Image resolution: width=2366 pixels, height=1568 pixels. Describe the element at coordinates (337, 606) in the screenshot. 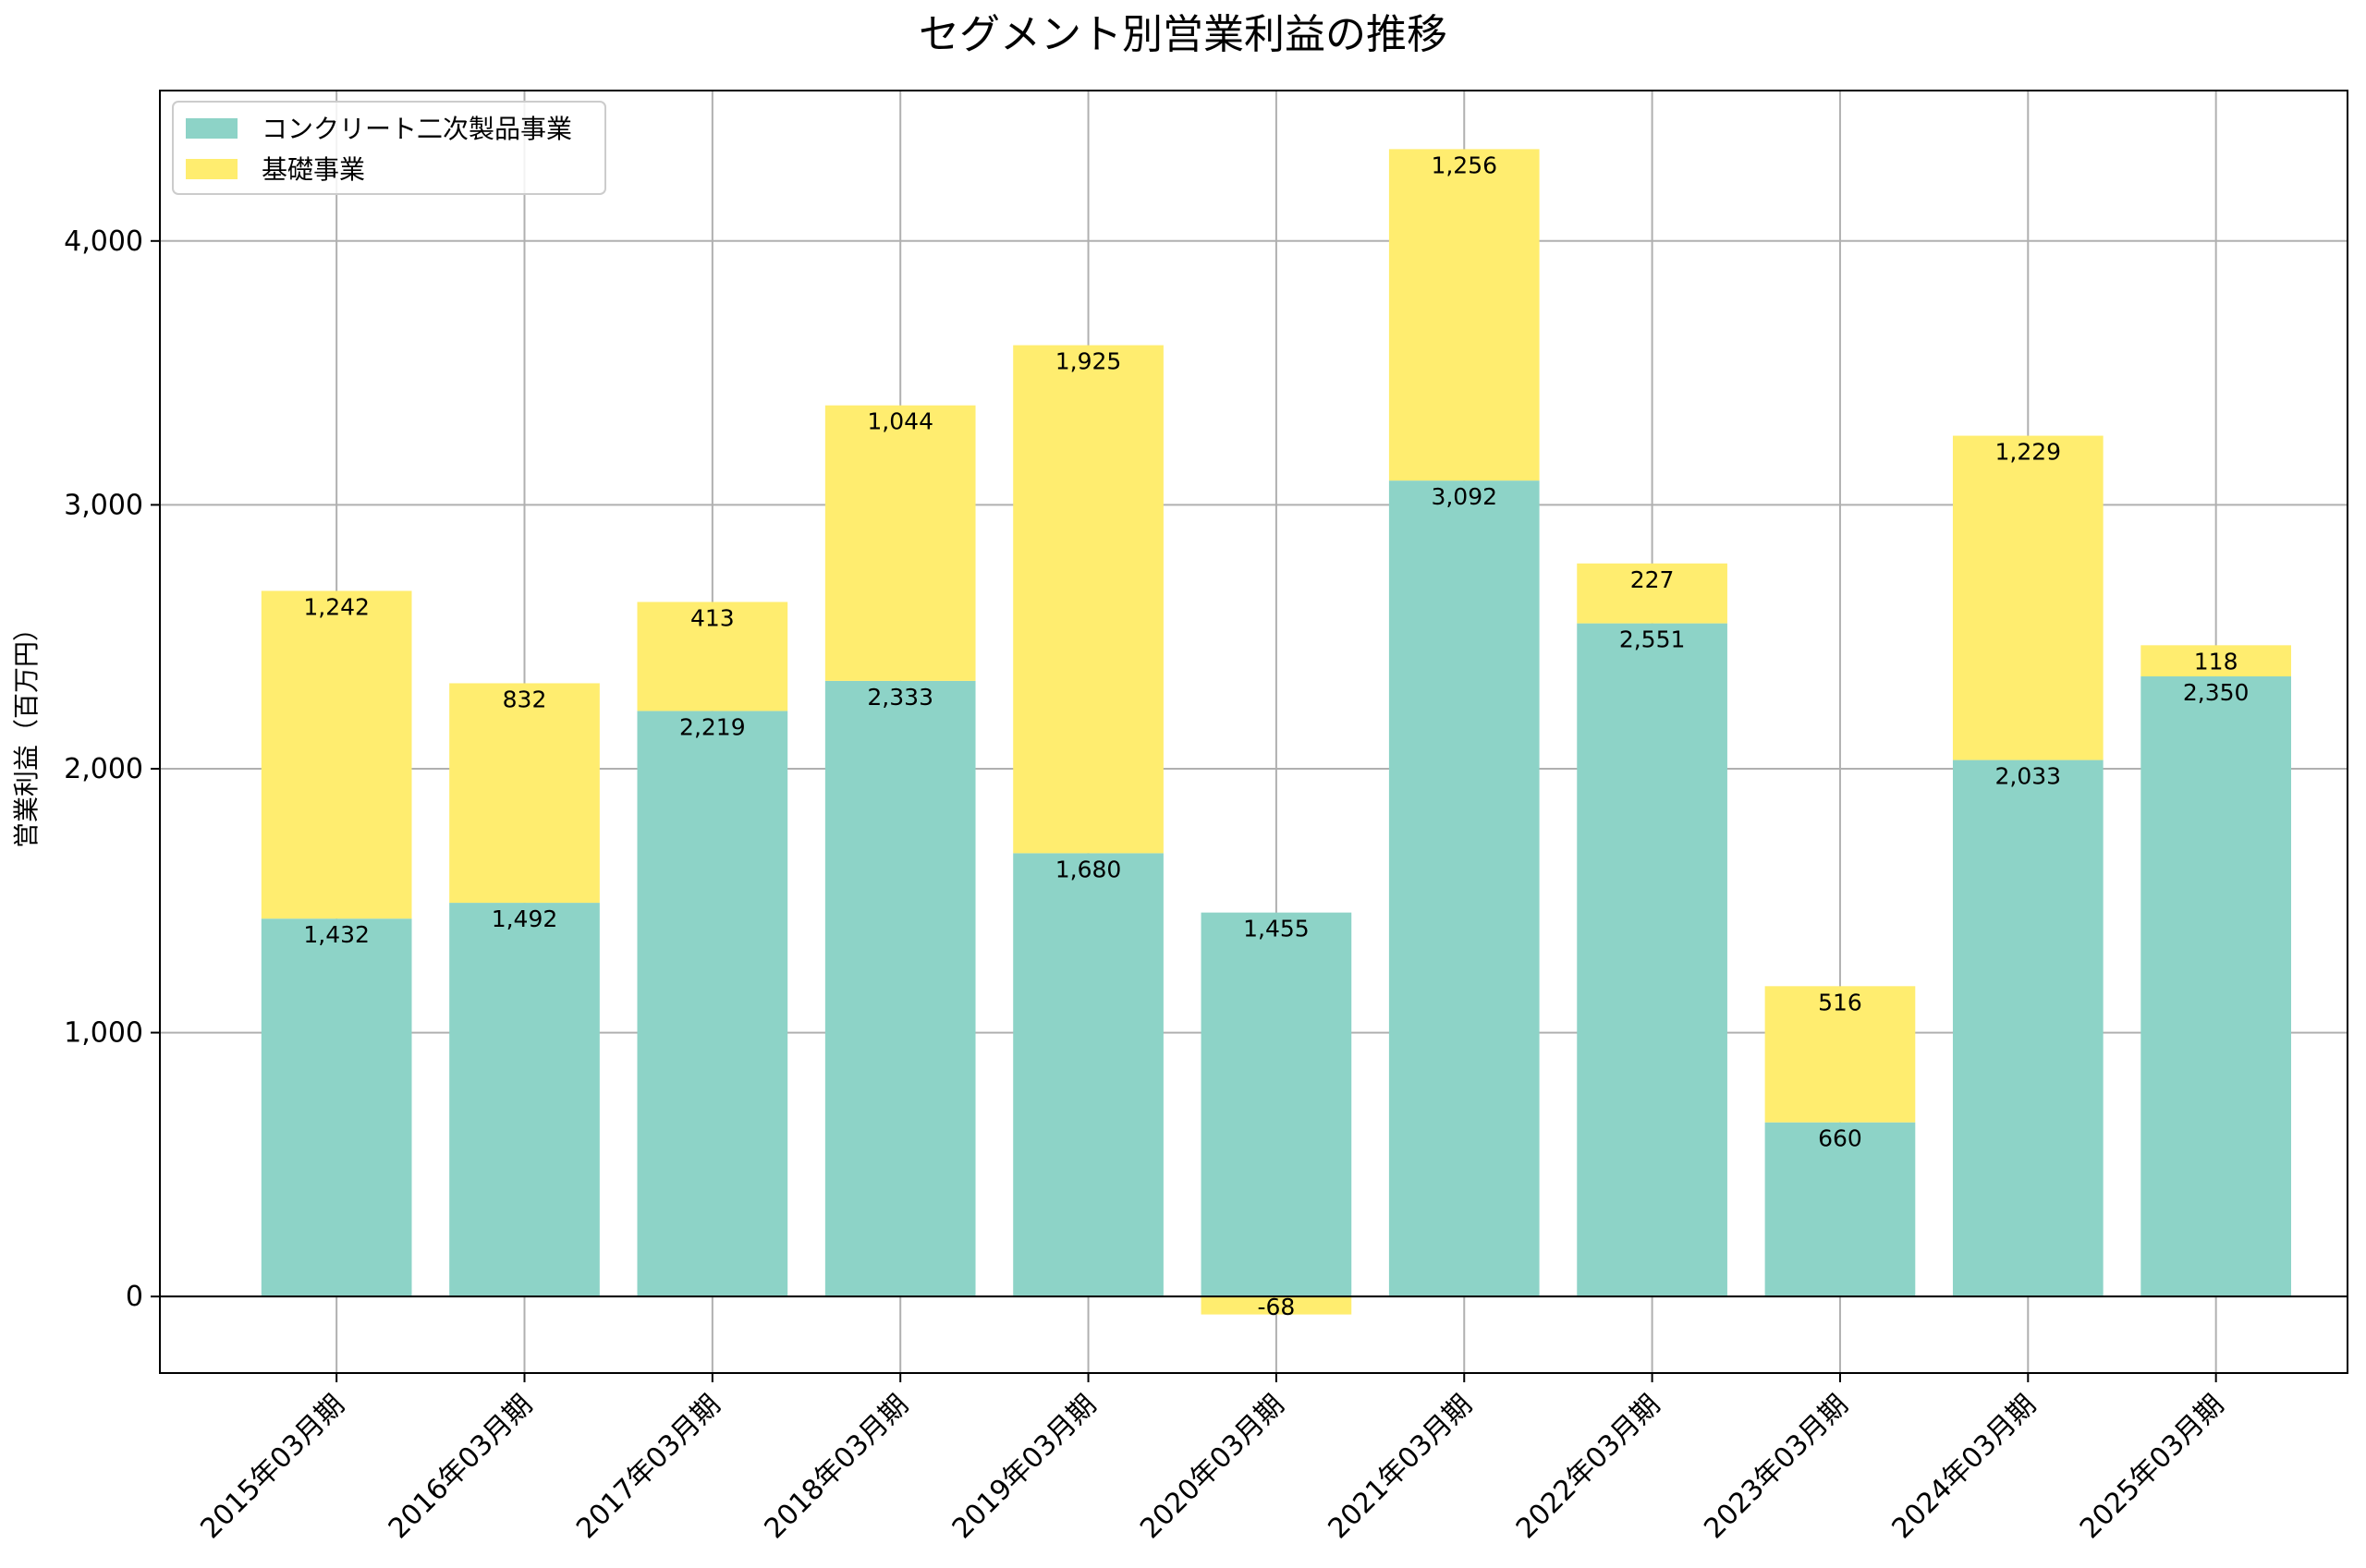

I see `data-label-foundation: 1,242` at that location.